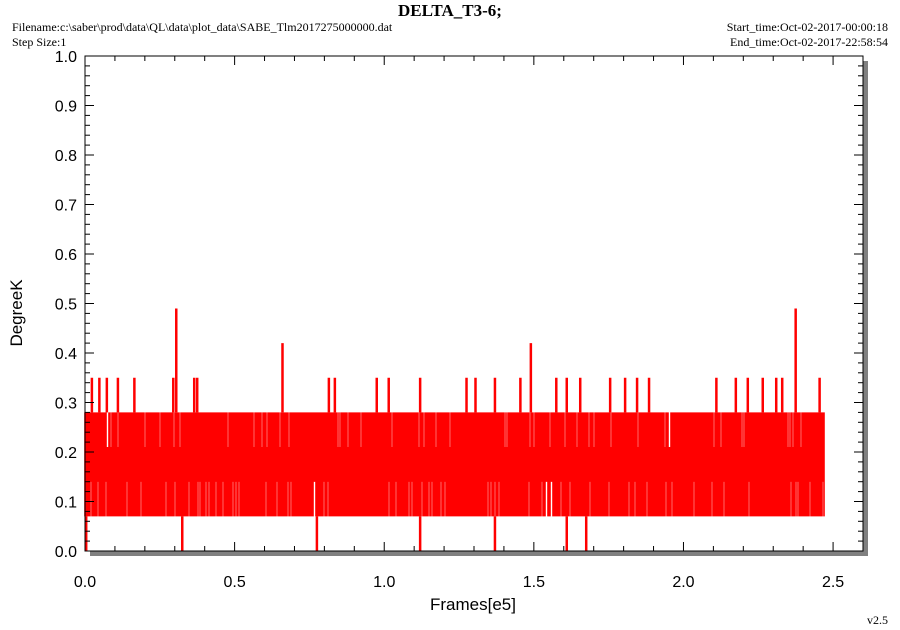  What do you see at coordinates (473, 604) in the screenshot?
I see `x-axis-label: Frames[e5]` at bounding box center [473, 604].